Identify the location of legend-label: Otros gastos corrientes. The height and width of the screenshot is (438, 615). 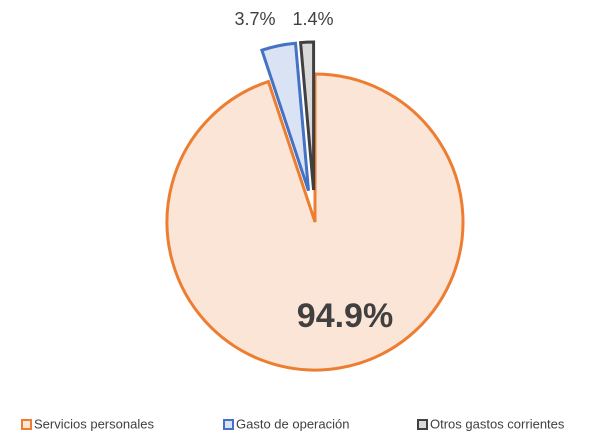
(497, 423).